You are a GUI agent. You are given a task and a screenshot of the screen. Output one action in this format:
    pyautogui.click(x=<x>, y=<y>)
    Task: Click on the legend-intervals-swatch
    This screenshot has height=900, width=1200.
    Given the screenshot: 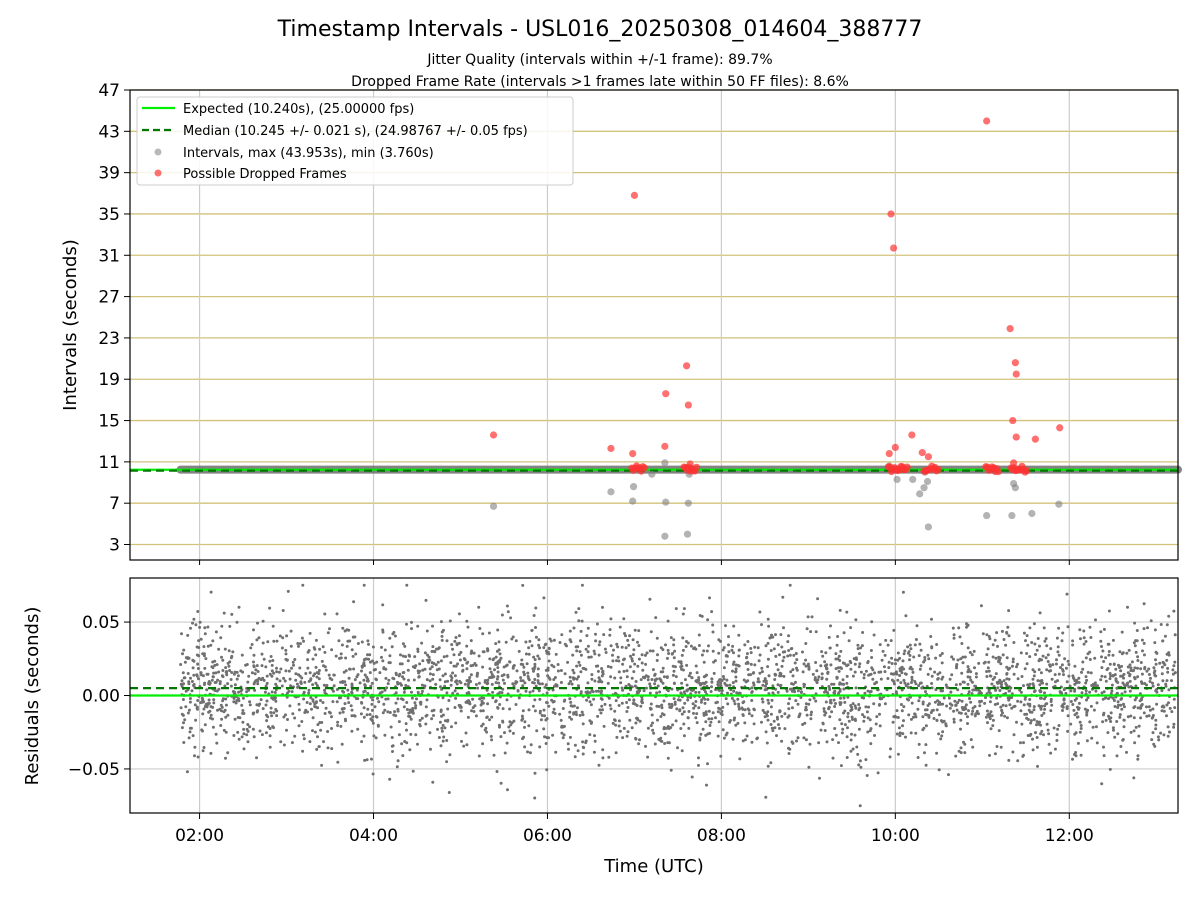 What is the action you would take?
    pyautogui.click(x=158, y=152)
    